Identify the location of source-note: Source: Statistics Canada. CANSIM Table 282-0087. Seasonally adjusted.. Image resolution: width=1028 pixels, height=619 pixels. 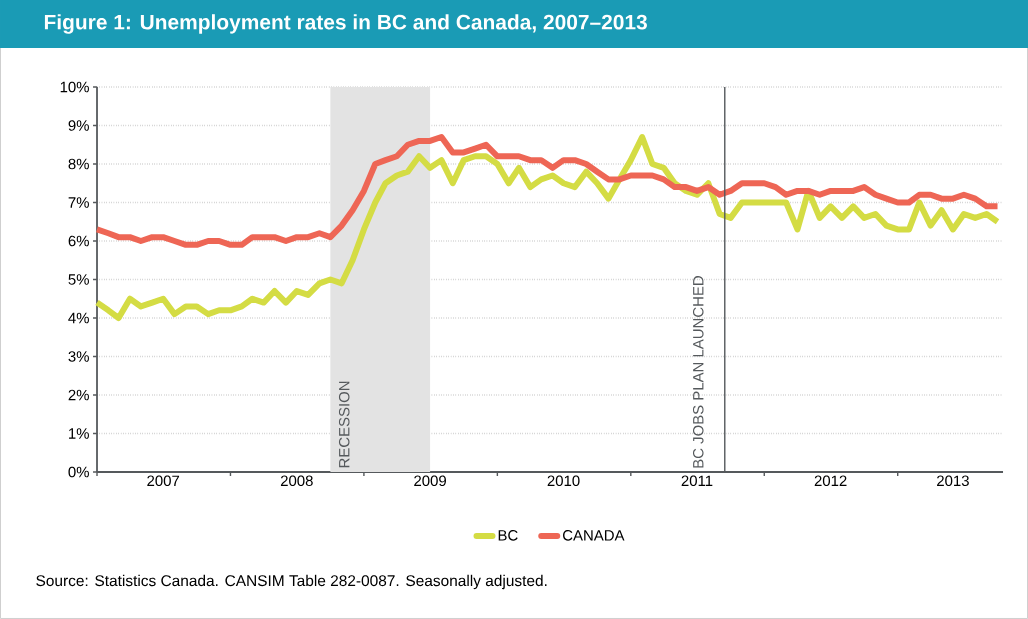
(291, 582).